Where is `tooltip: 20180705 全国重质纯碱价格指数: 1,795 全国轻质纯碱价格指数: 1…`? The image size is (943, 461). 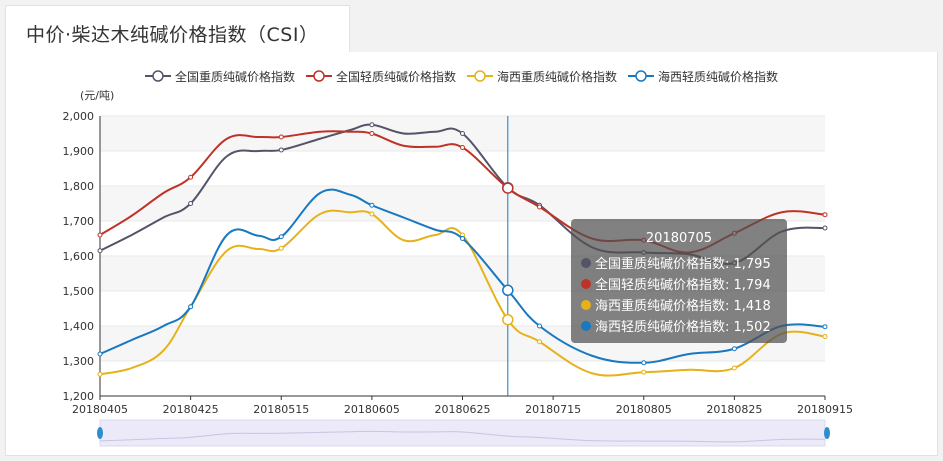 tooltip: 20180705 全国重质纯碱价格指数: 1,795 全国轻质纯碱价格指数: 1… is located at coordinates (679, 281).